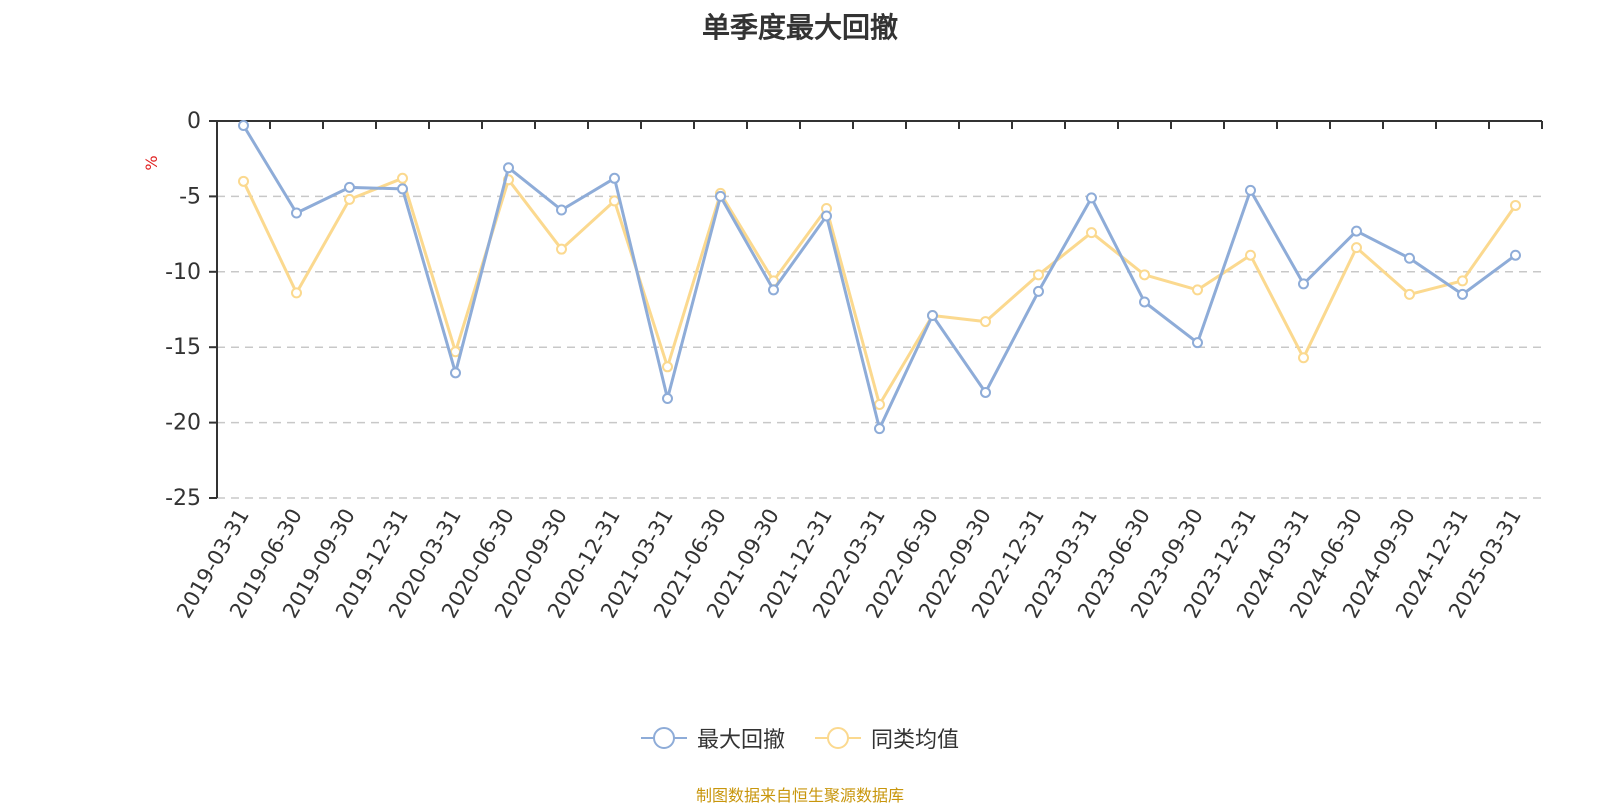  I want to click on legend-label: 最大回撤, so click(740, 740).